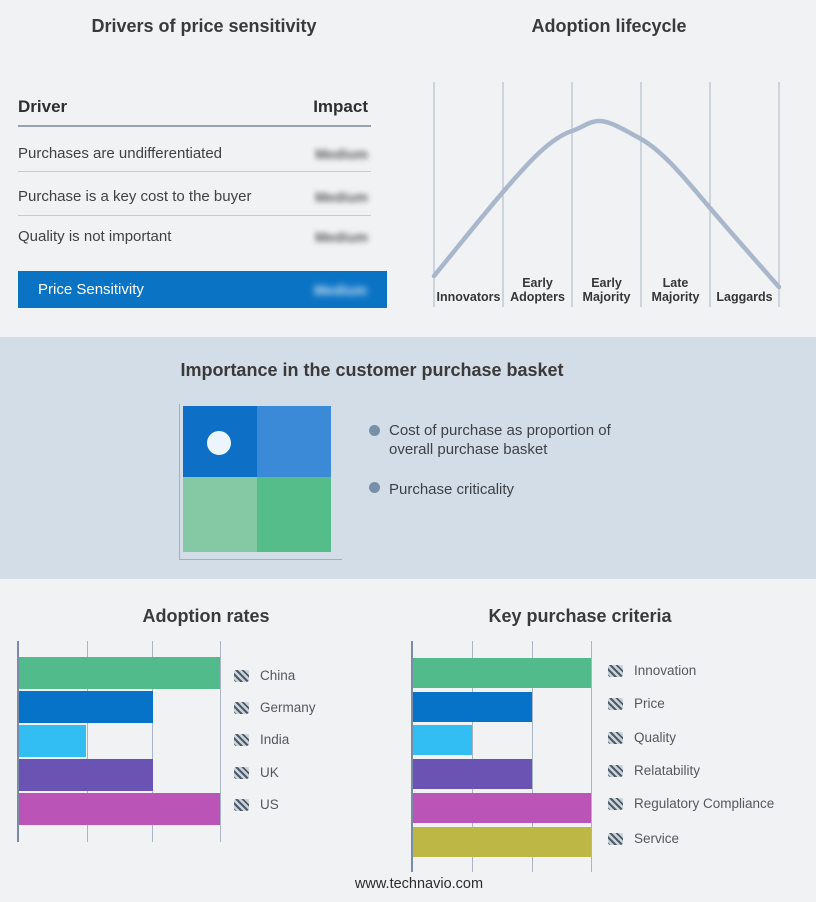  What do you see at coordinates (452, 489) in the screenshot?
I see `basket-bullet-text: Purchase criticality` at bounding box center [452, 489].